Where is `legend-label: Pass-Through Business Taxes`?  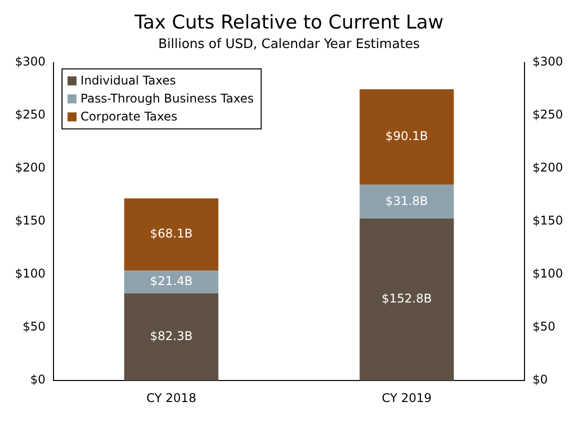
legend-label: Pass-Through Business Taxes is located at coordinates (167, 99).